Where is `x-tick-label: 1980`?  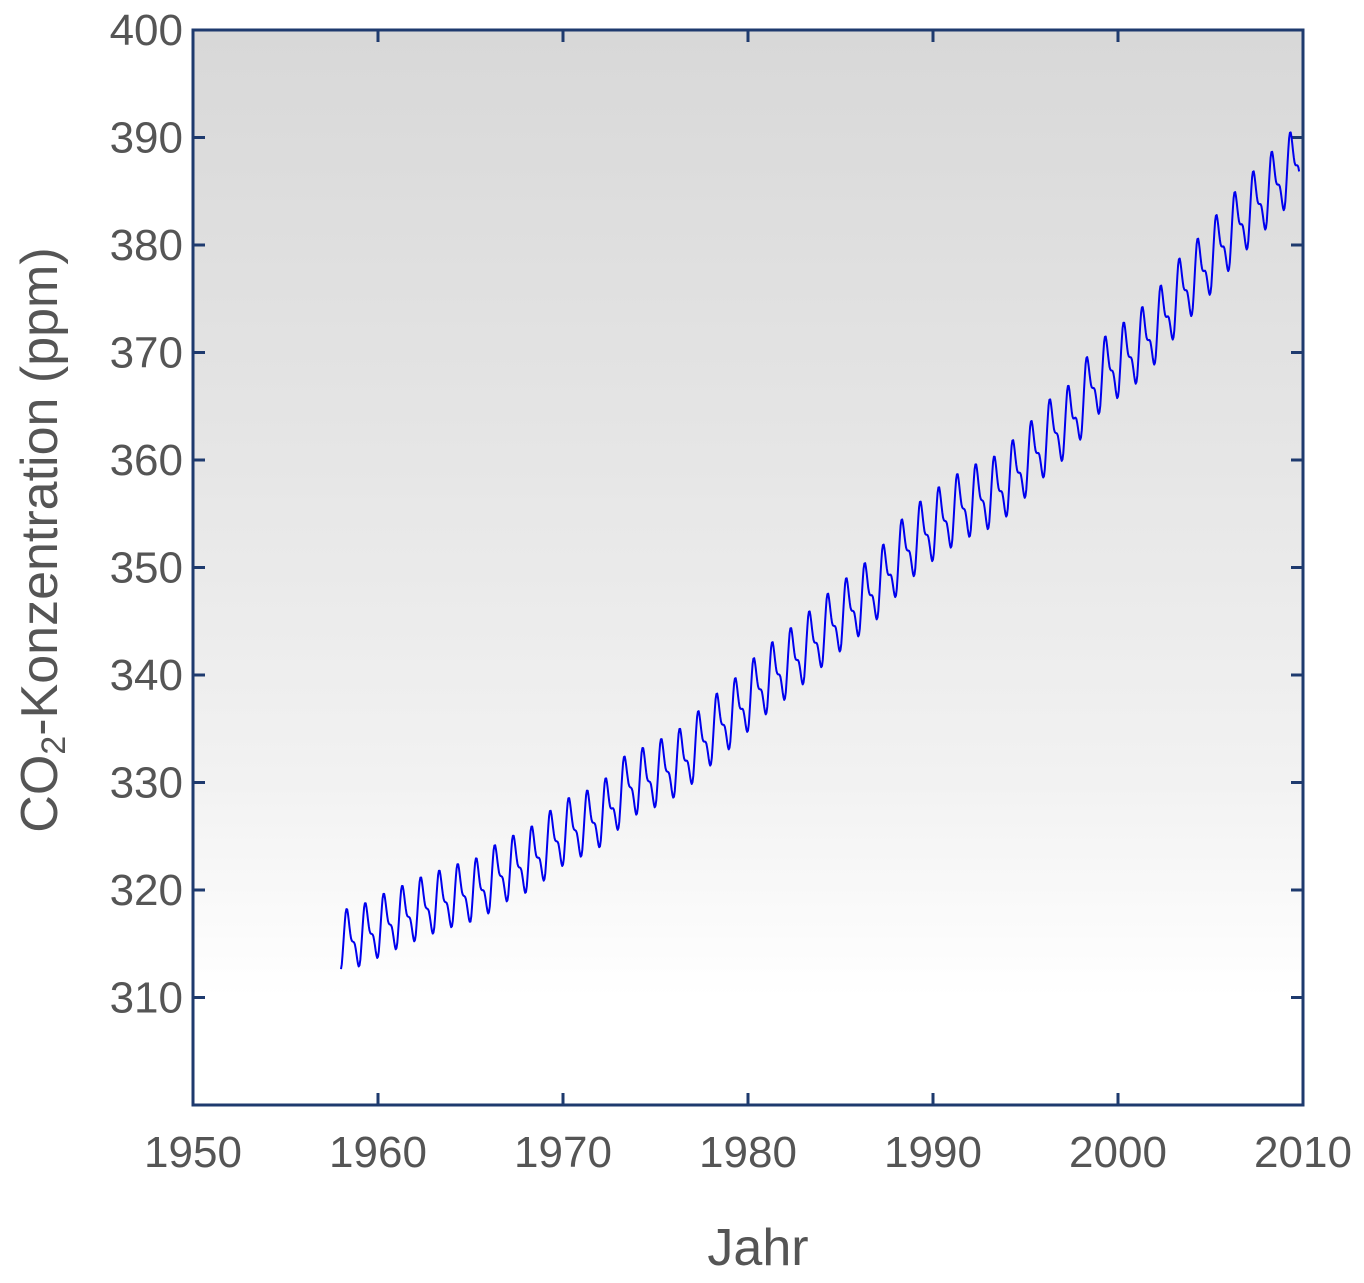
x-tick-label: 1980 is located at coordinates (748, 1152).